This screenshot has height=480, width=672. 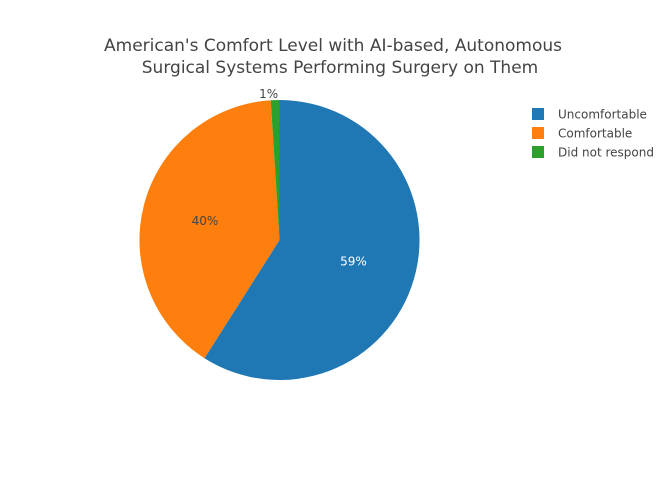 I want to click on slice-label-did-not-respond: 1%, so click(x=268, y=94).